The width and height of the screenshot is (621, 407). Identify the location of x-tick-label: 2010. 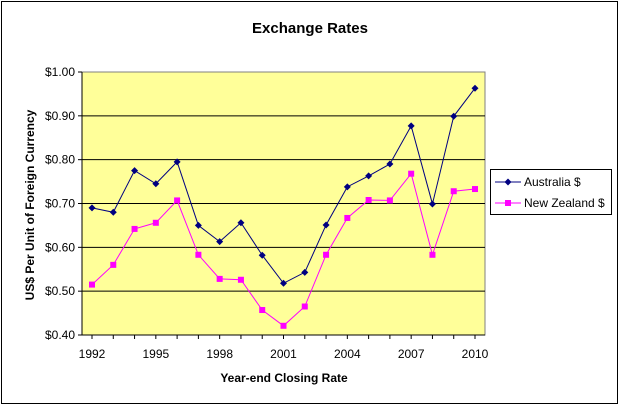
(475, 354).